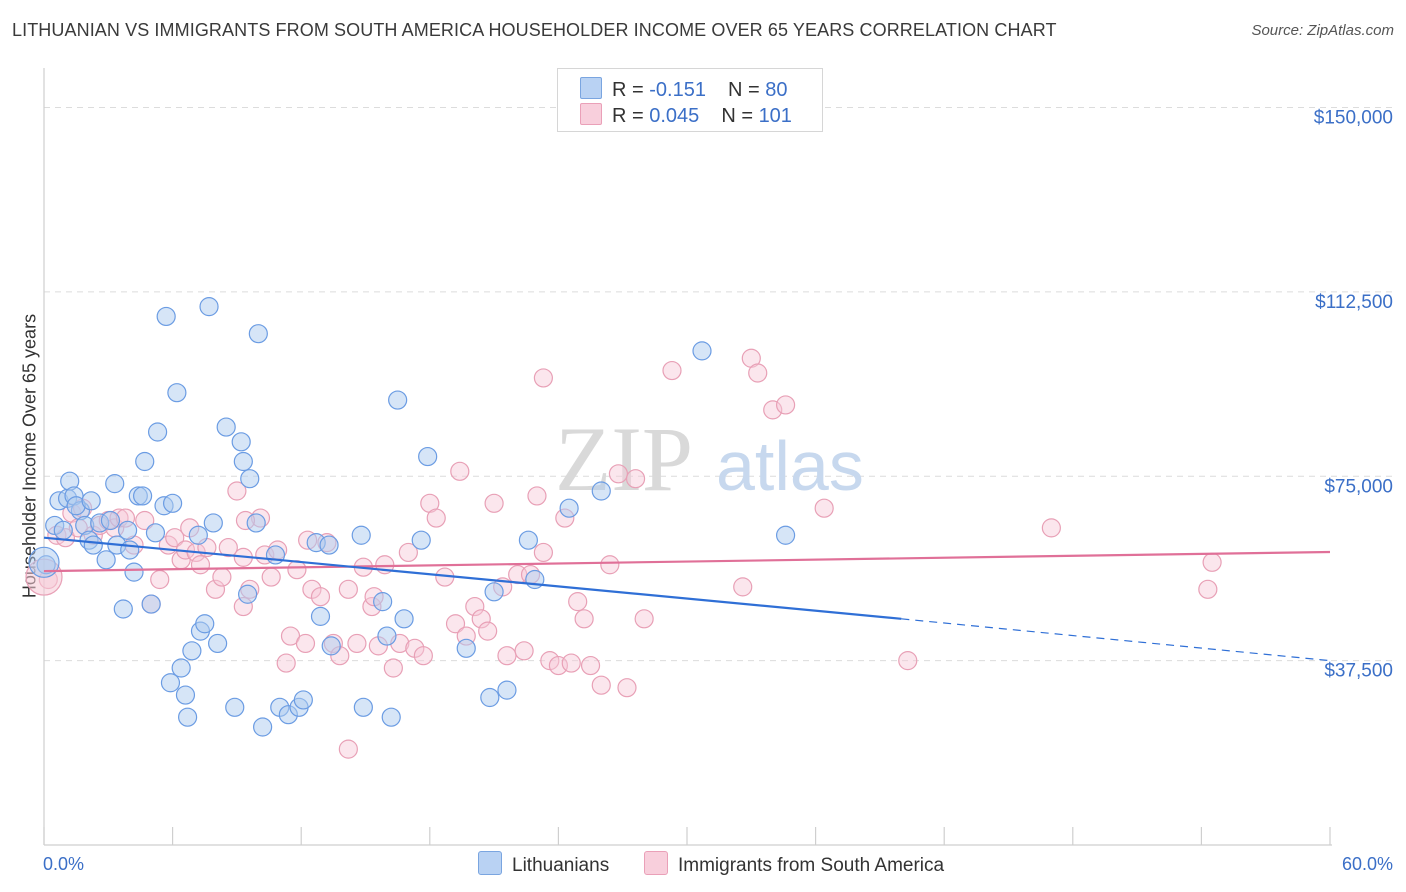 The height and width of the screenshot is (892, 1406). I want to click on legend-n-value: 80, so click(776, 90).